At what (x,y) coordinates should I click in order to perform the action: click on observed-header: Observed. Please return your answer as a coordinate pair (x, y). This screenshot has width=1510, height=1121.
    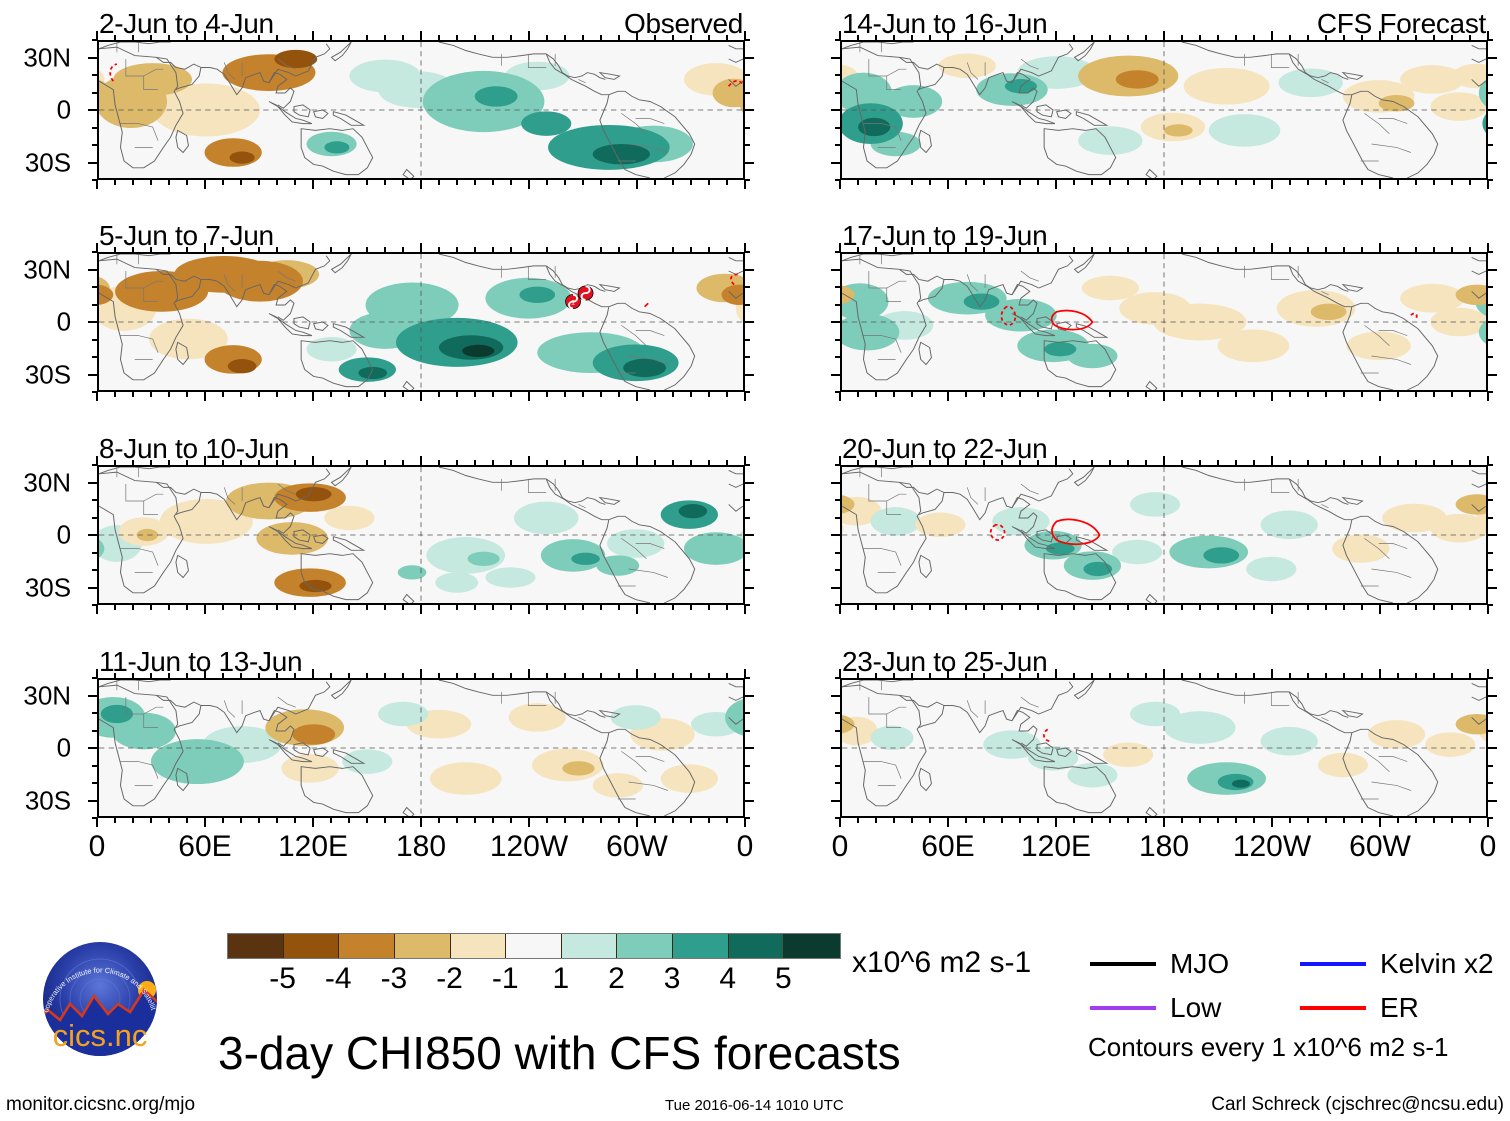
    Looking at the image, I should click on (683, 23).